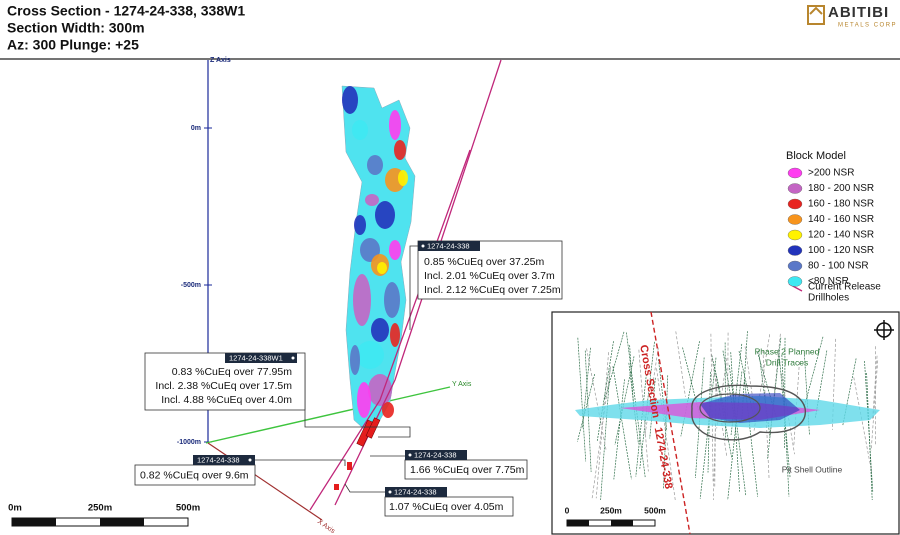 This screenshot has height=535, width=900. I want to click on legend-label: 160 - 180 NSR, so click(841, 204).